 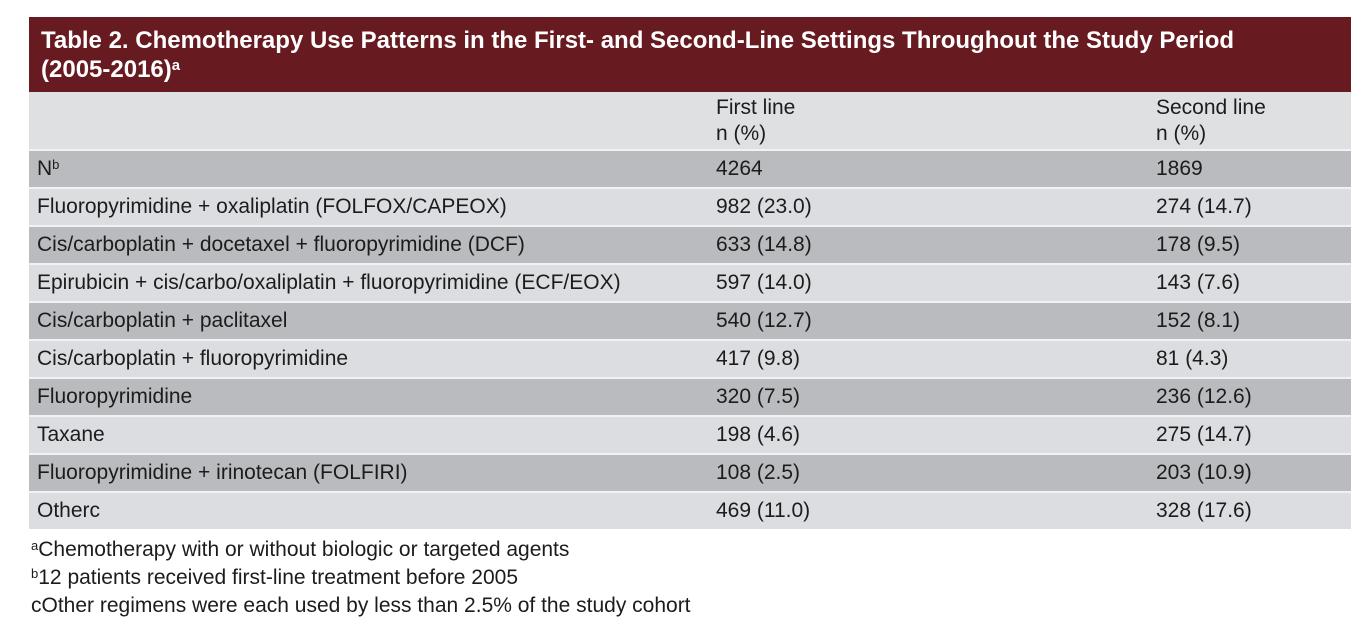 I want to click on first-line-value: 320 (7.5), so click(x=936, y=396).